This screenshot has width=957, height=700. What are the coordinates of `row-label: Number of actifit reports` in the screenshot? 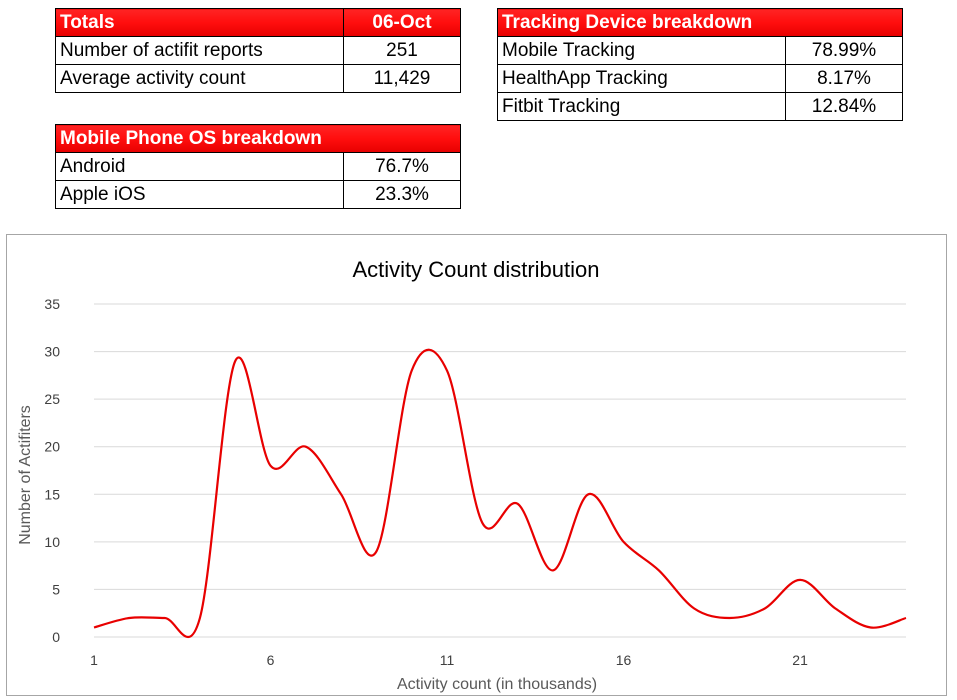 It's located at (199, 50).